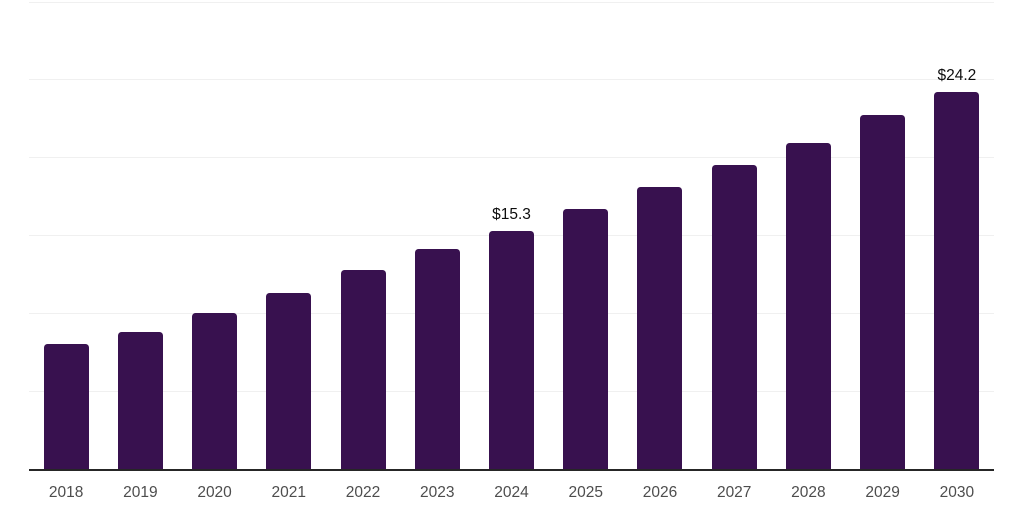  Describe the element at coordinates (882, 492) in the screenshot. I see `x-tick-label: 2029` at that location.